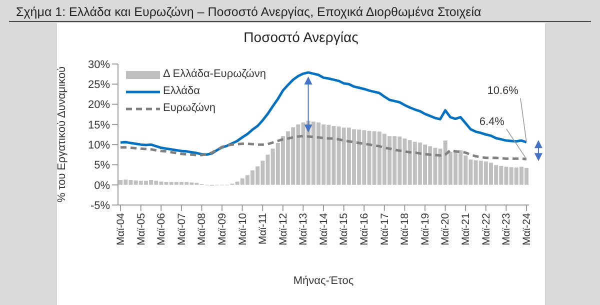 The image size is (600, 305). I want to click on x-tick-label: Μαϊ-05, so click(141, 229).